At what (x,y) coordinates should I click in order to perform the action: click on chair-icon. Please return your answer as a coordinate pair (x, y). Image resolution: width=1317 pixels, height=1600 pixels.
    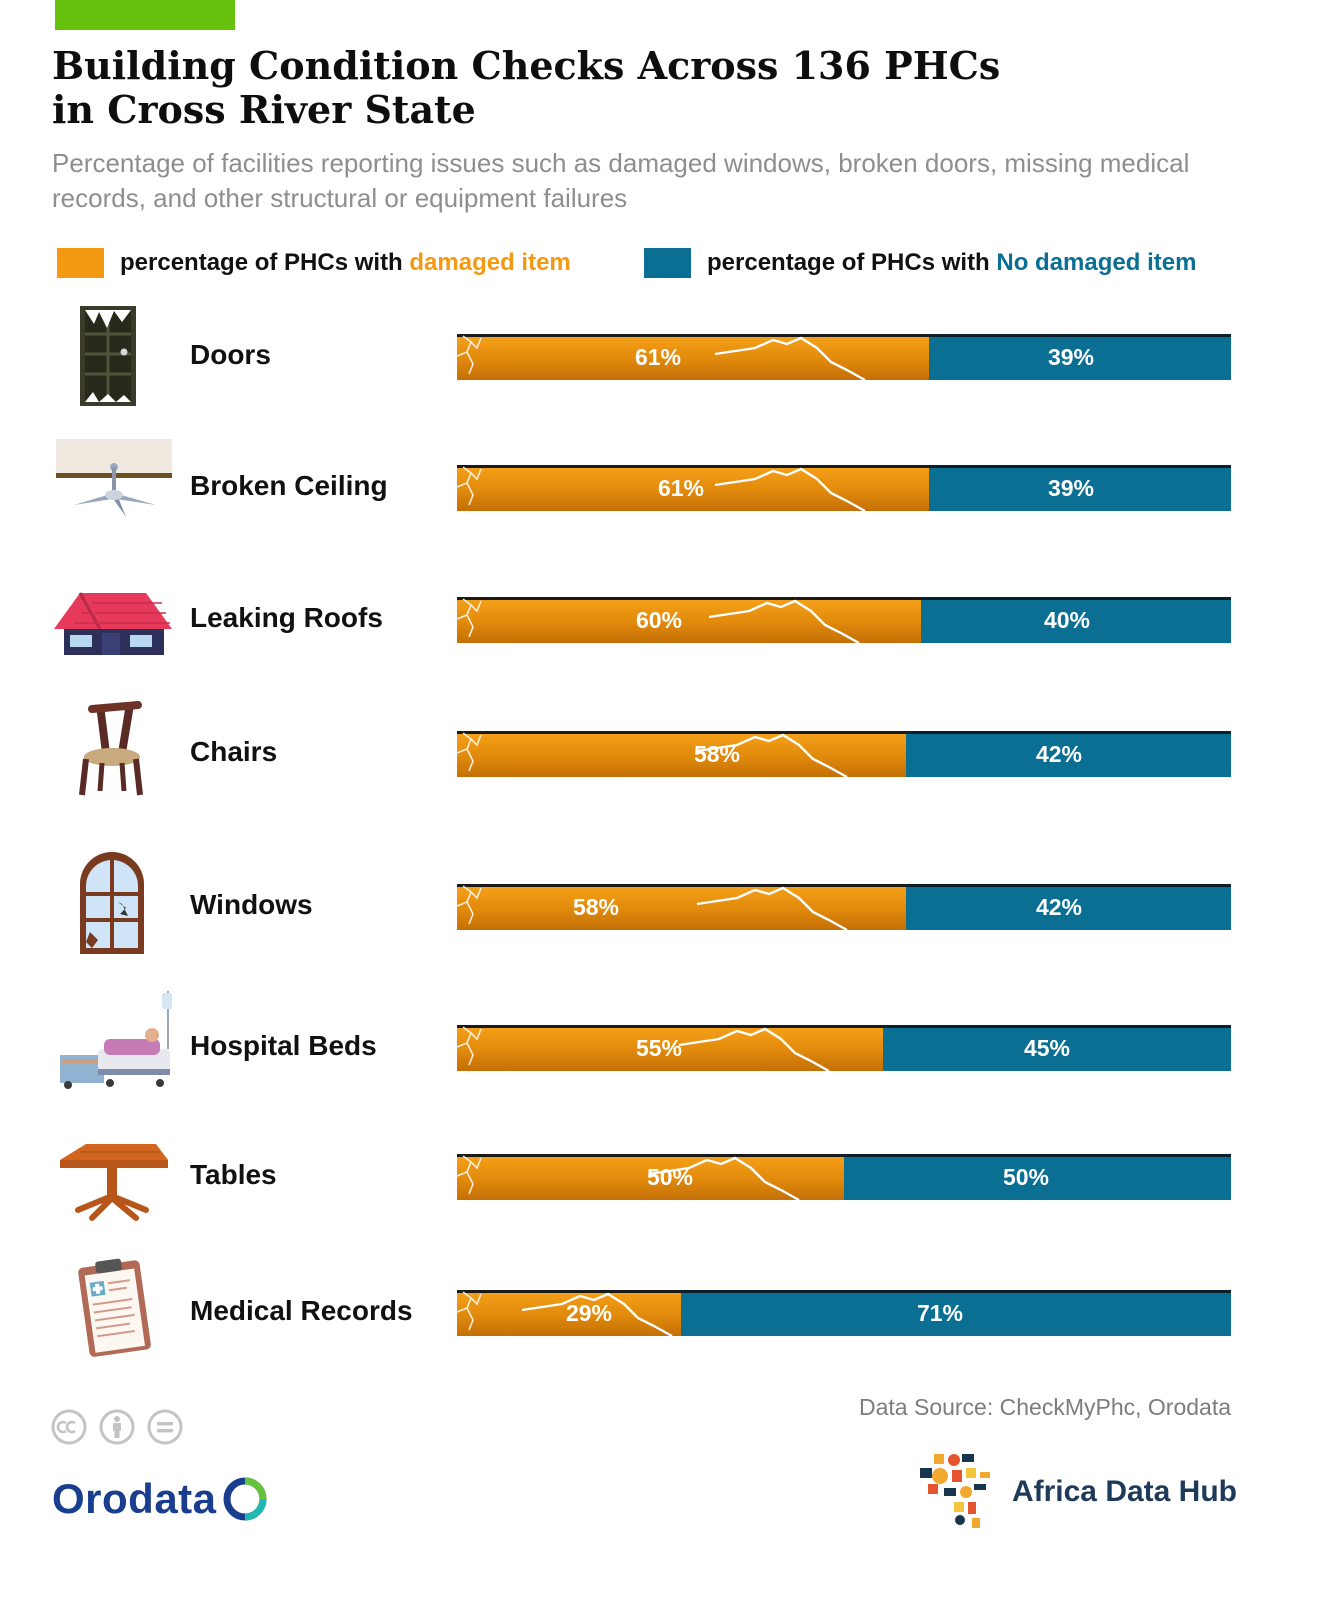
    Looking at the image, I should click on (114, 751).